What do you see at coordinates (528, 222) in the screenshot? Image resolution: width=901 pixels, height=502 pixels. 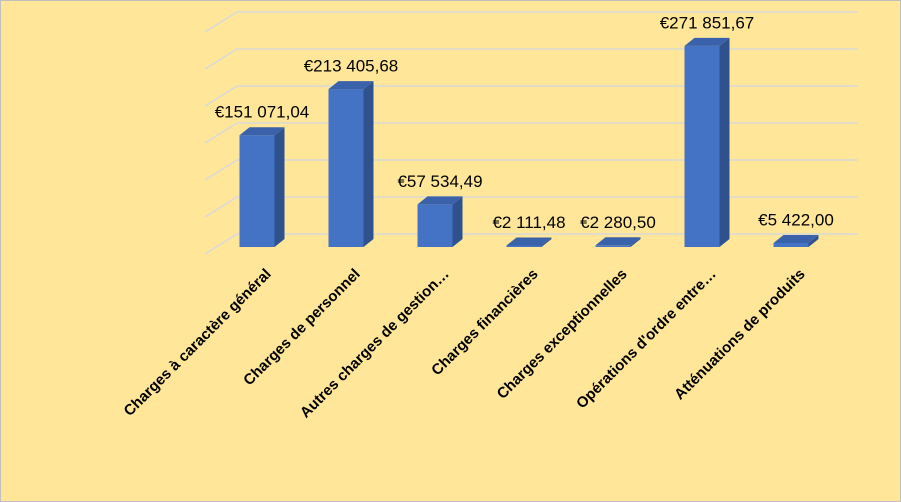 I see `value-label: €2 111,48` at bounding box center [528, 222].